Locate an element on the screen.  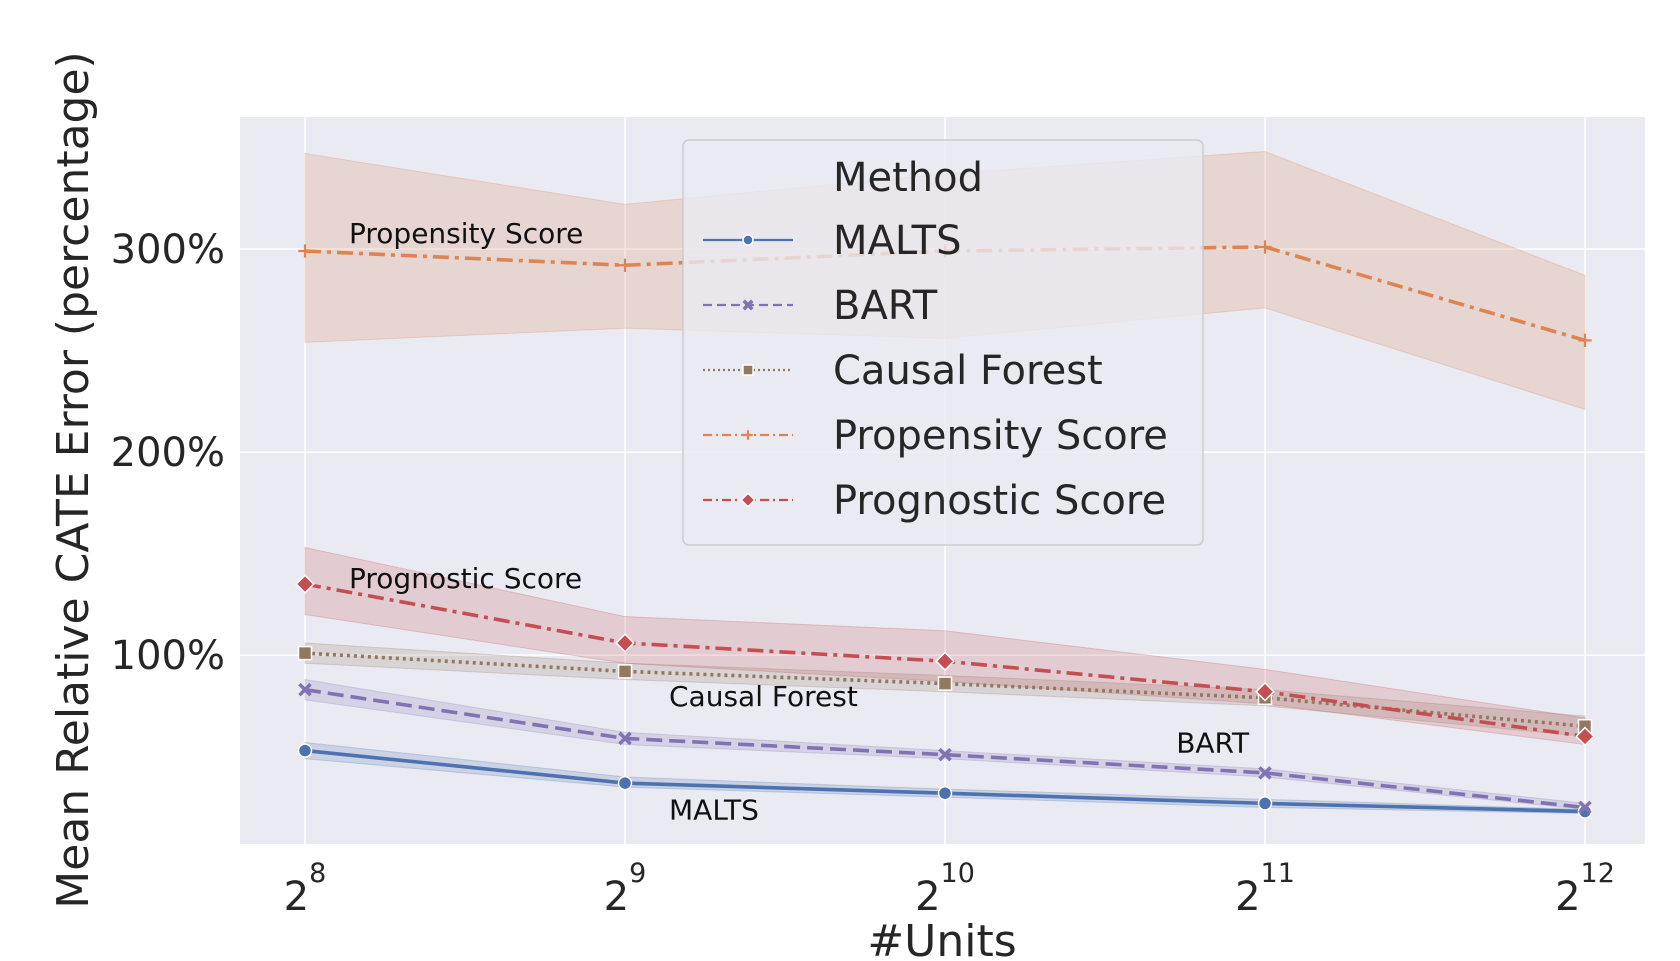
x-axis-label: #Units is located at coordinates (941, 938).